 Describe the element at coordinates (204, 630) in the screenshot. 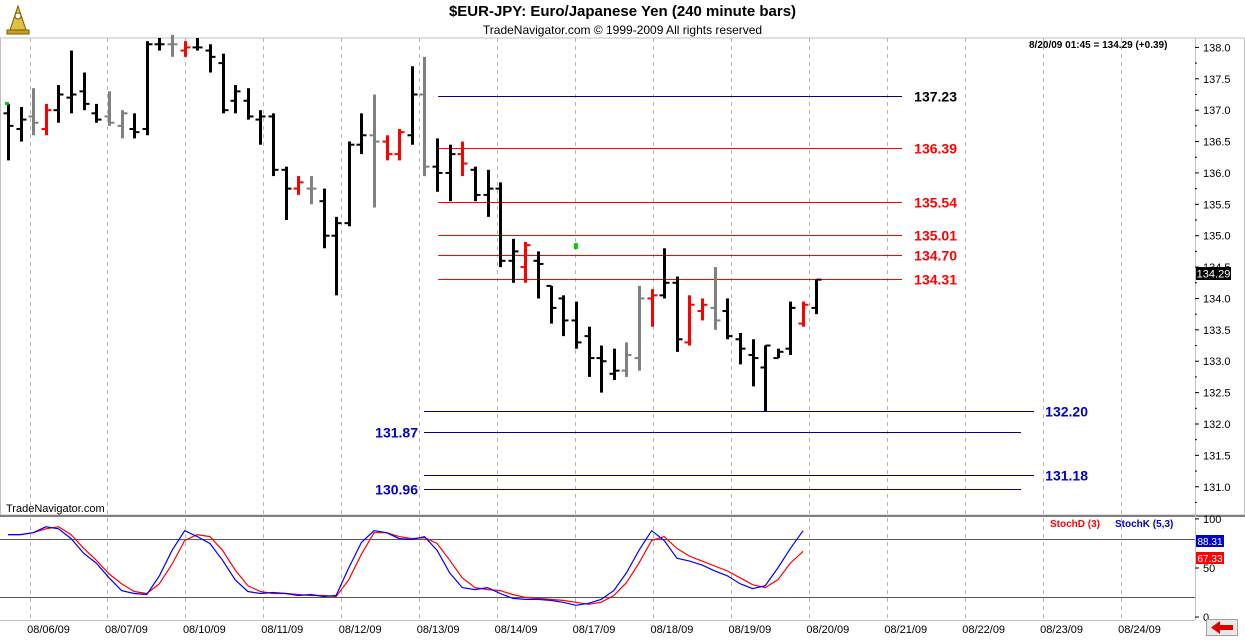

I see `date-tick-label: 08/10/09` at that location.